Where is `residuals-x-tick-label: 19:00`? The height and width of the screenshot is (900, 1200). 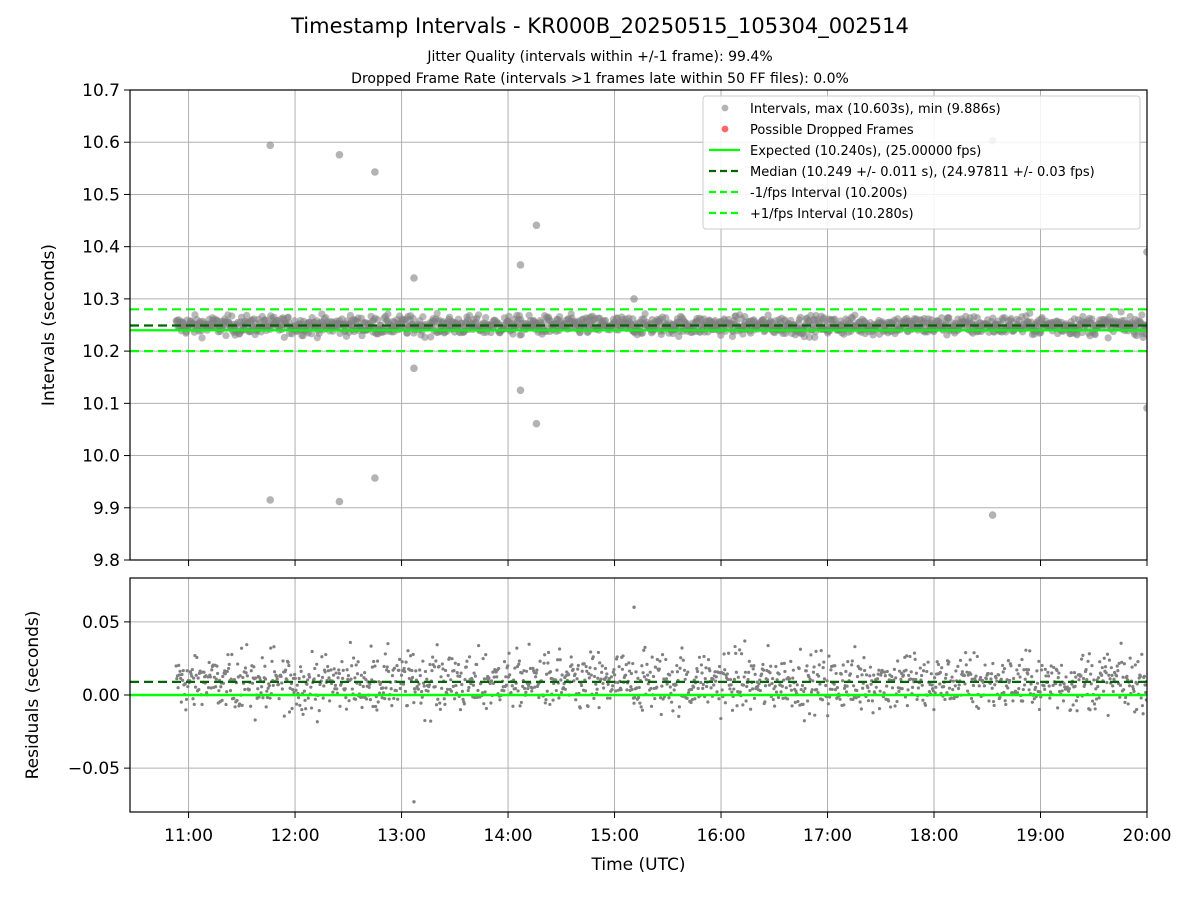 residuals-x-tick-label: 19:00 is located at coordinates (1040, 836).